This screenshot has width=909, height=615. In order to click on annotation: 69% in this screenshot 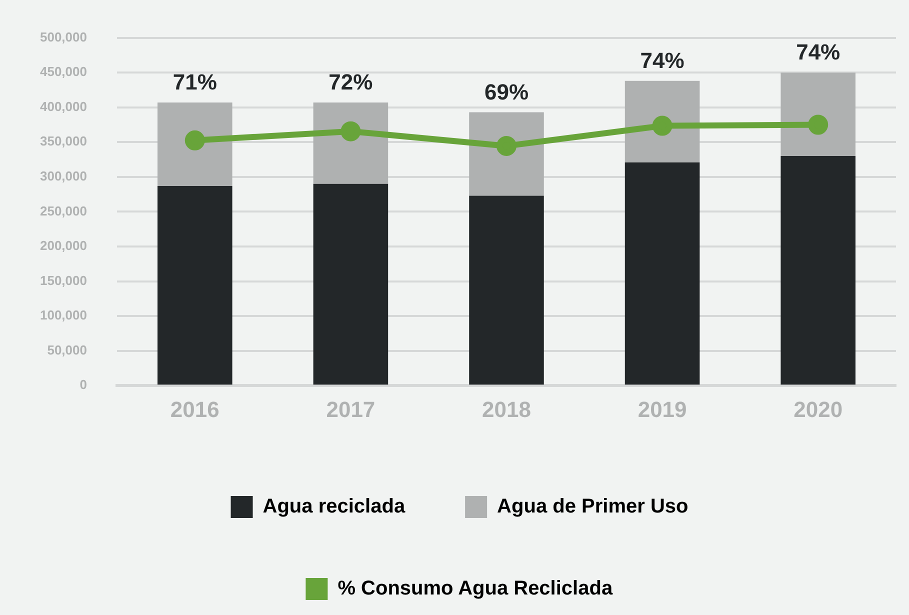, I will do `click(506, 91)`.